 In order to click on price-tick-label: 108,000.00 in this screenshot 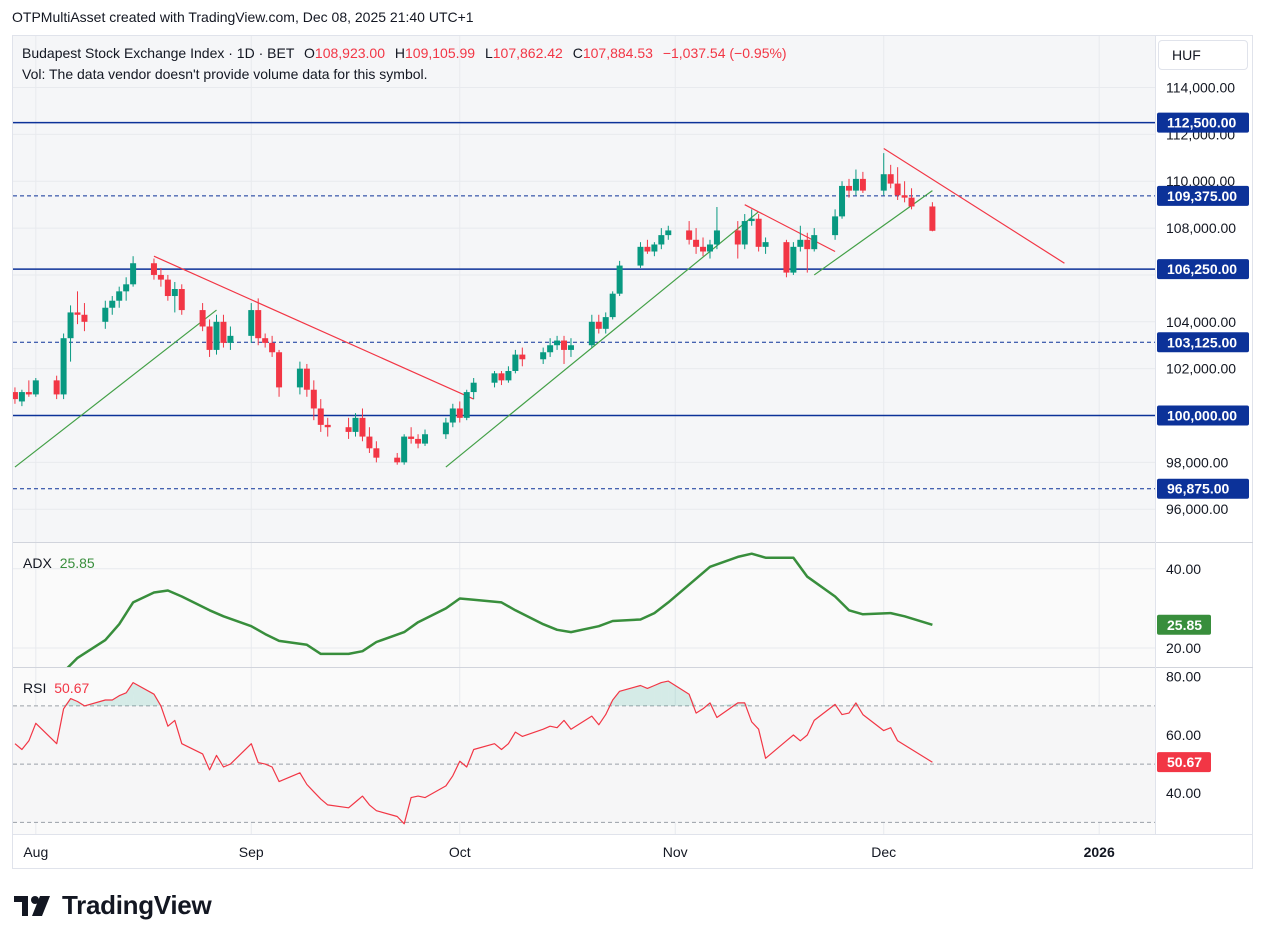, I will do `click(1201, 228)`.